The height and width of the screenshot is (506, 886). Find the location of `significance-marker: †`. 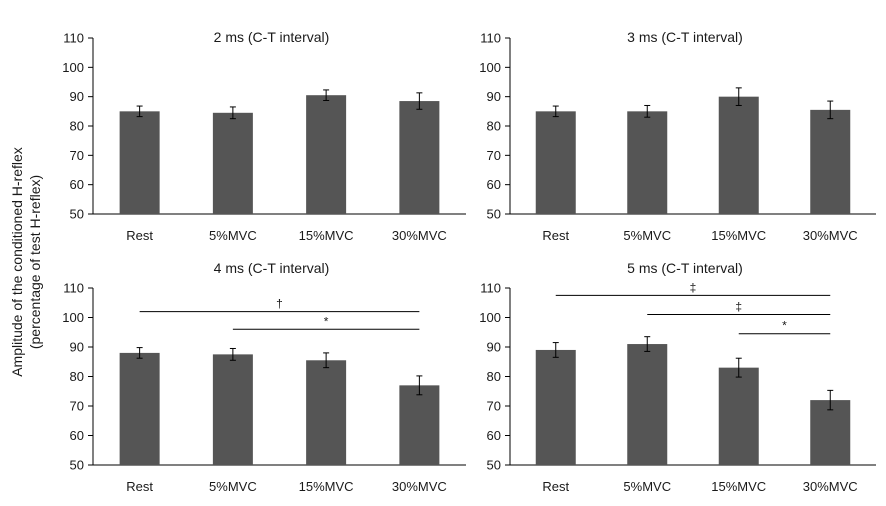

significance-marker: † is located at coordinates (279, 304).